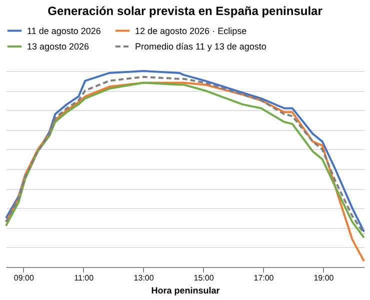 Image resolution: width=370 pixels, height=300 pixels. Describe the element at coordinates (204, 278) in the screenshot. I see `x-tick-label: 15:00` at that location.